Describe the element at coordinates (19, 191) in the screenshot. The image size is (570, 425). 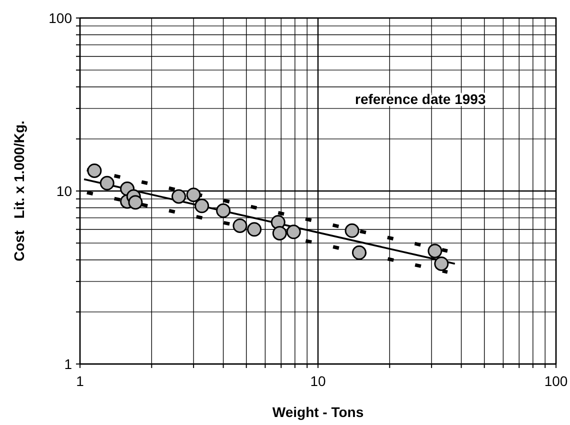
I see `y-axis-title: Cost Lit. x 1.000/Kg.` at that location.